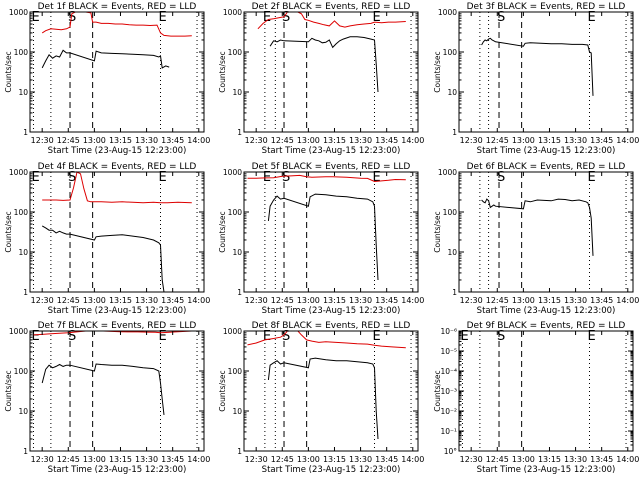  I want to click on panel-title: Det 3f BLACK = Events, RED = LLD, so click(546, 7).